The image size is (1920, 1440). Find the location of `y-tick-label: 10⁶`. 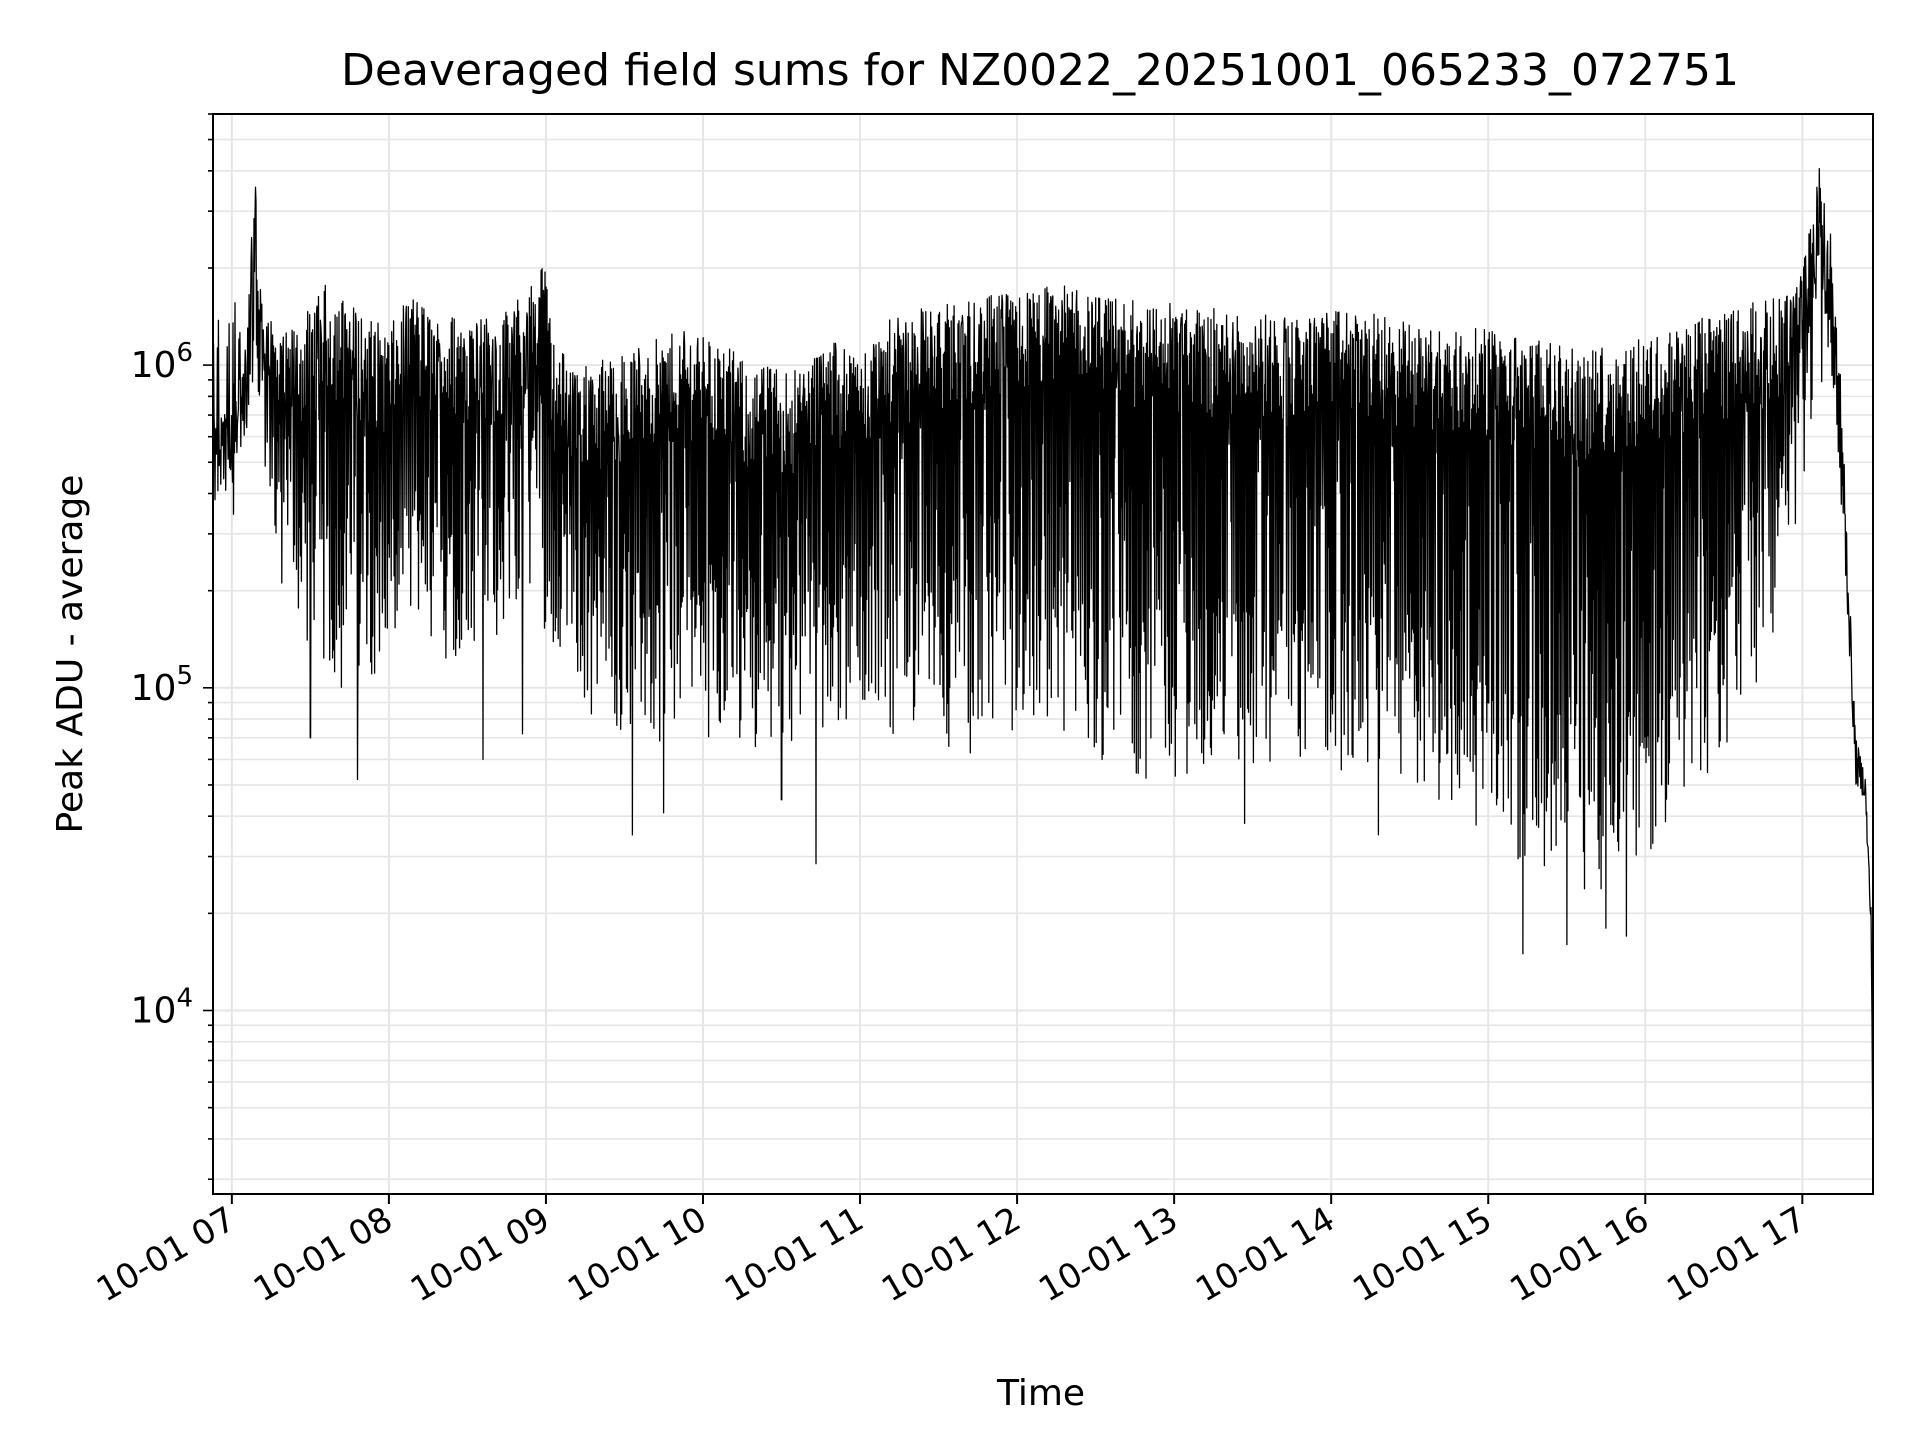

y-tick-label: 10⁶ is located at coordinates (162, 362).